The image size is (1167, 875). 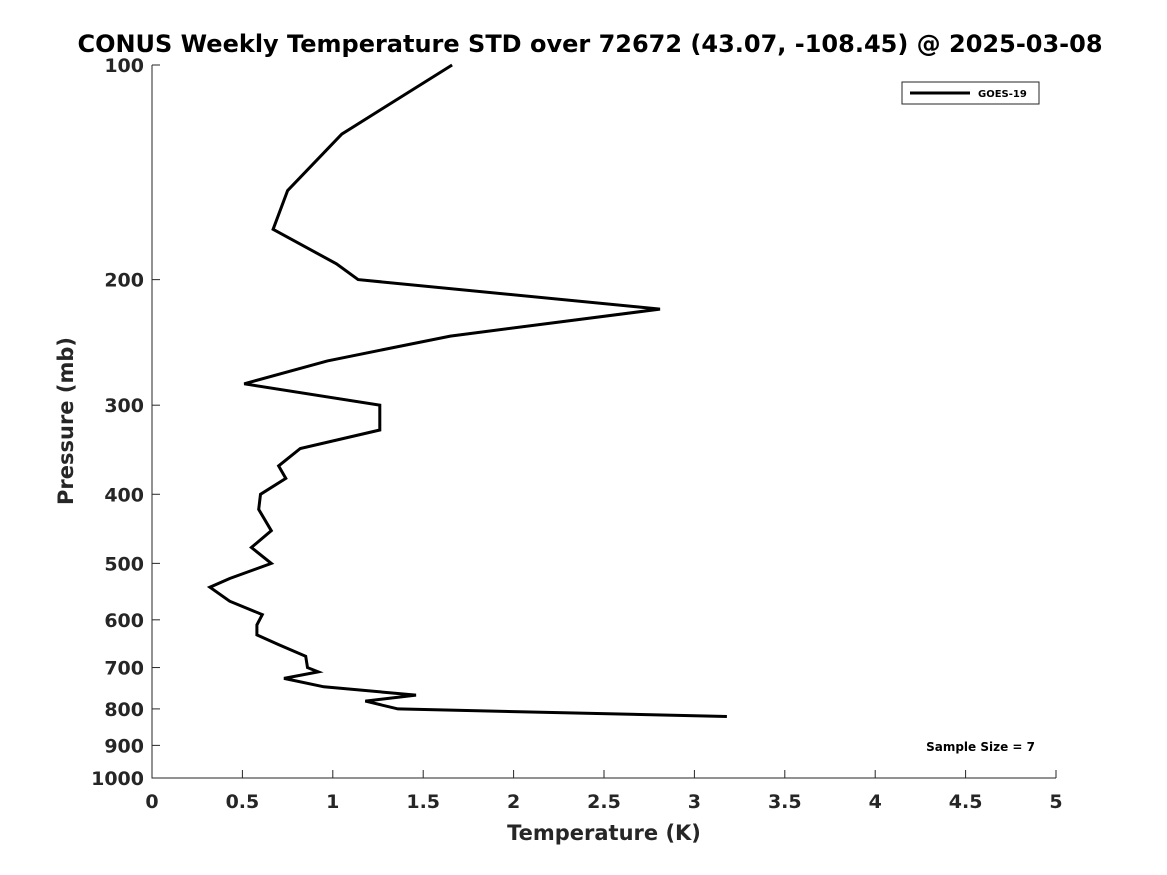 I want to click on x-tick-label: 4.5, so click(x=966, y=802).